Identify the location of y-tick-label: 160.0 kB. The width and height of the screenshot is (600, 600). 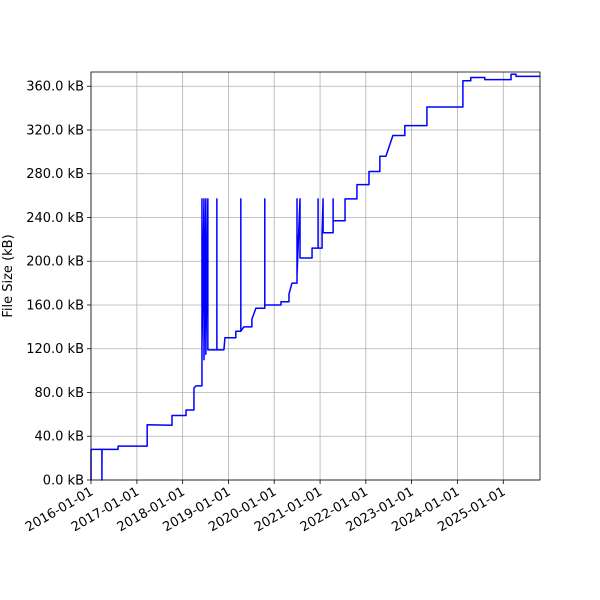
(55, 305).